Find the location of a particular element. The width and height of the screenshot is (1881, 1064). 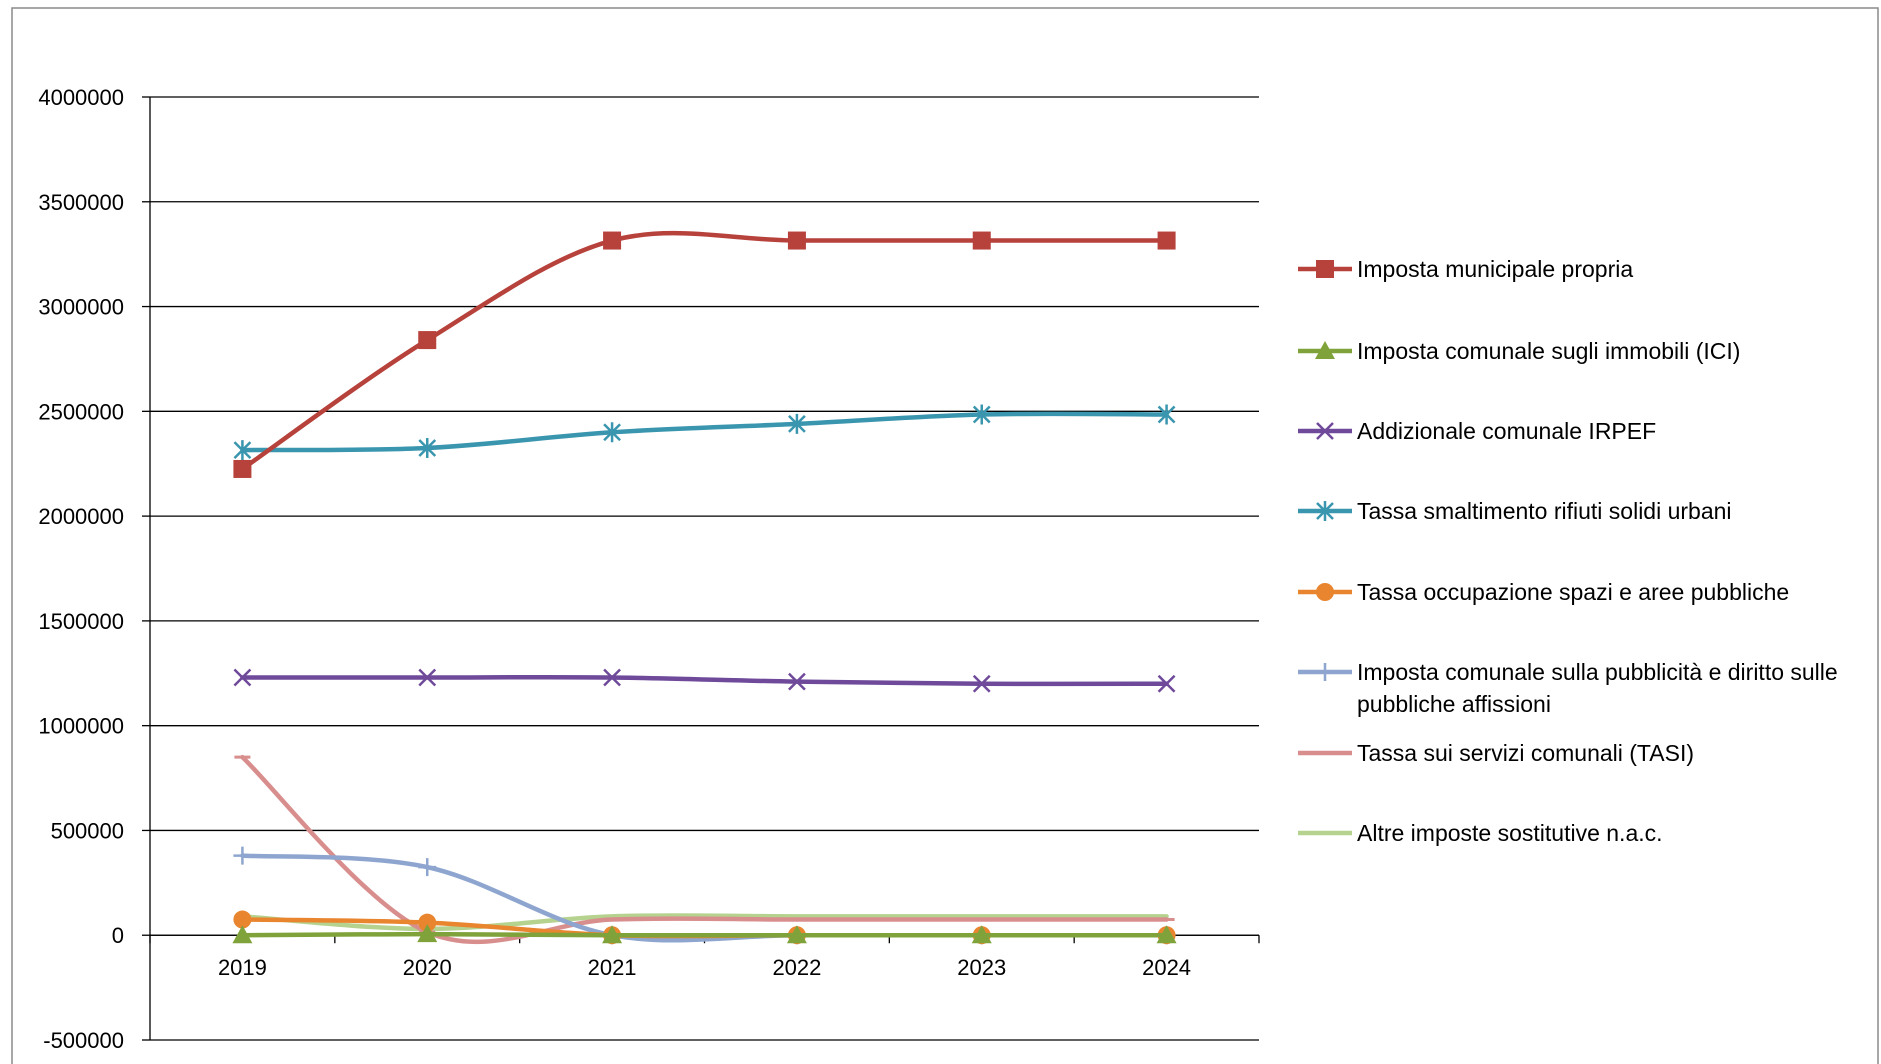

legend-item: Imposta comunale sugli immobili (ICI) is located at coordinates (1519, 351).